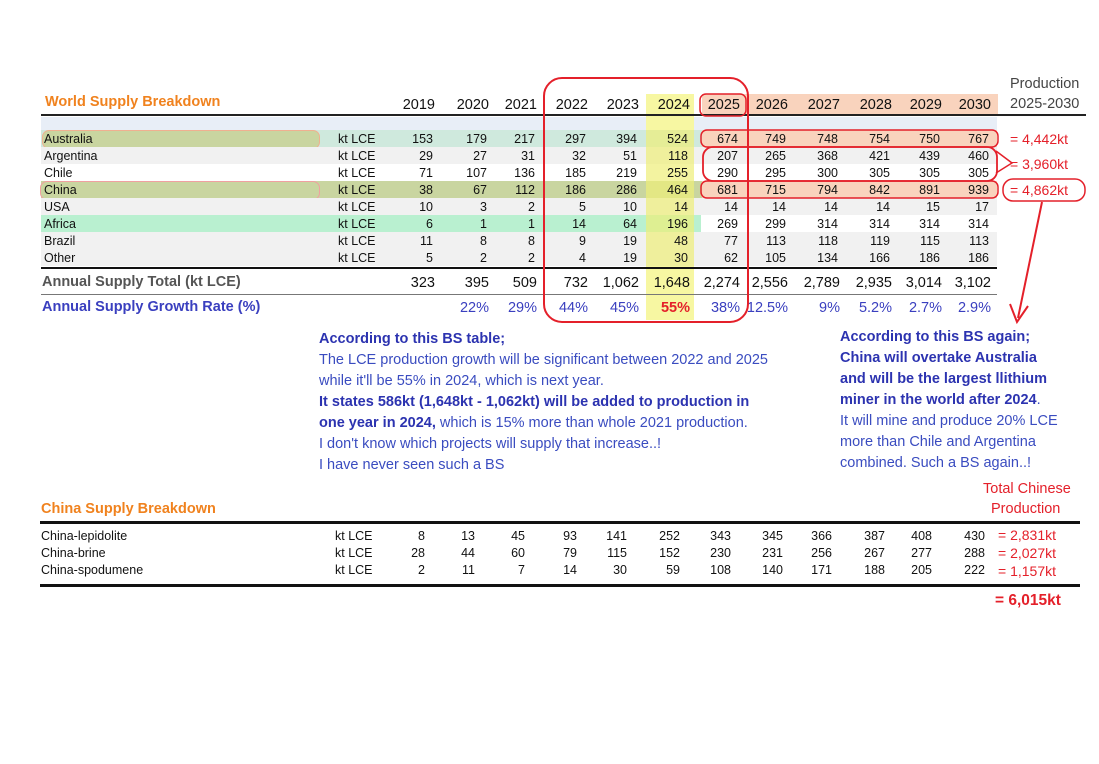  What do you see at coordinates (775, 224) in the screenshot?
I see `cell-africa-2026: 299` at bounding box center [775, 224].